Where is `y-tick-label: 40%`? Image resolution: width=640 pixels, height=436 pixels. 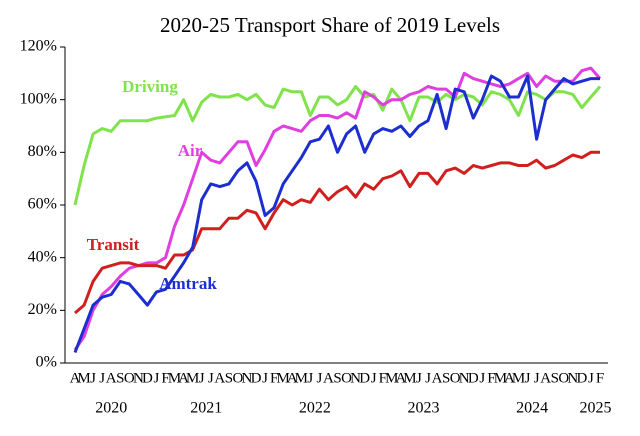 y-tick-label: 40% is located at coordinates (42, 256).